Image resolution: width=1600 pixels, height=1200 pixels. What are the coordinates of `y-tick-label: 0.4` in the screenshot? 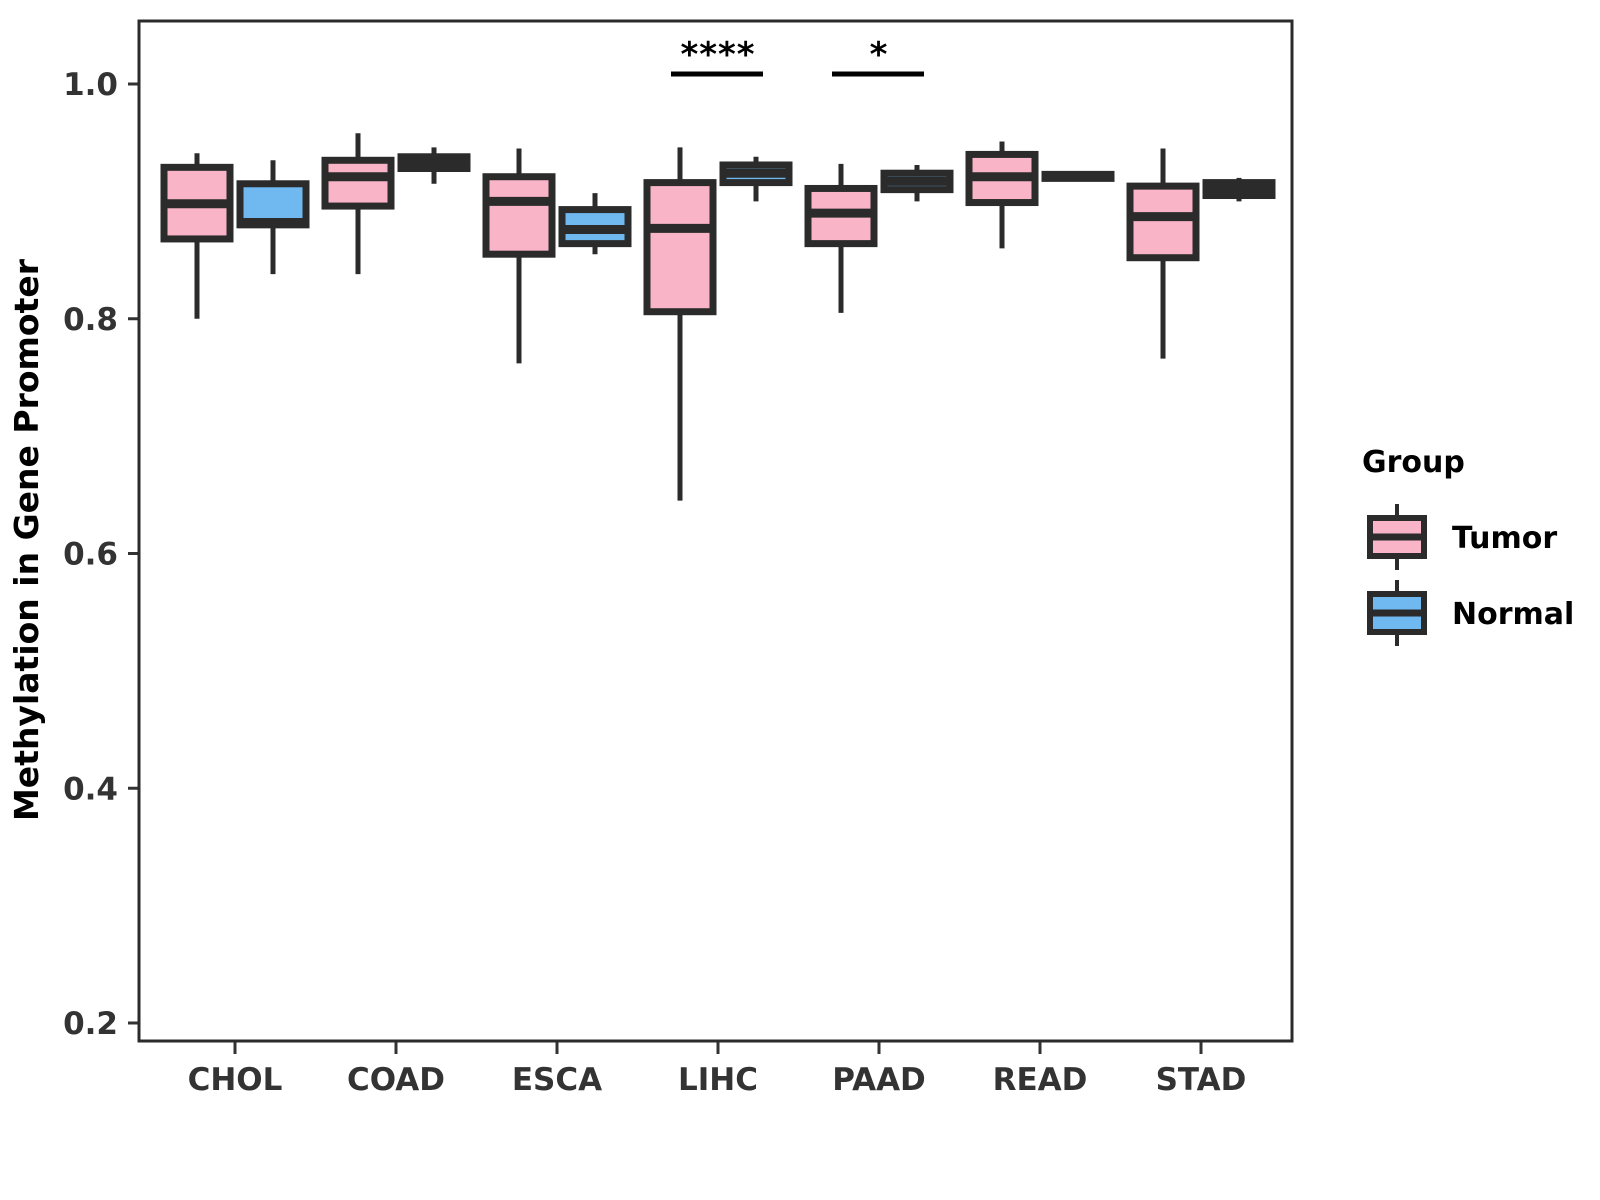 It's located at (90, 789).